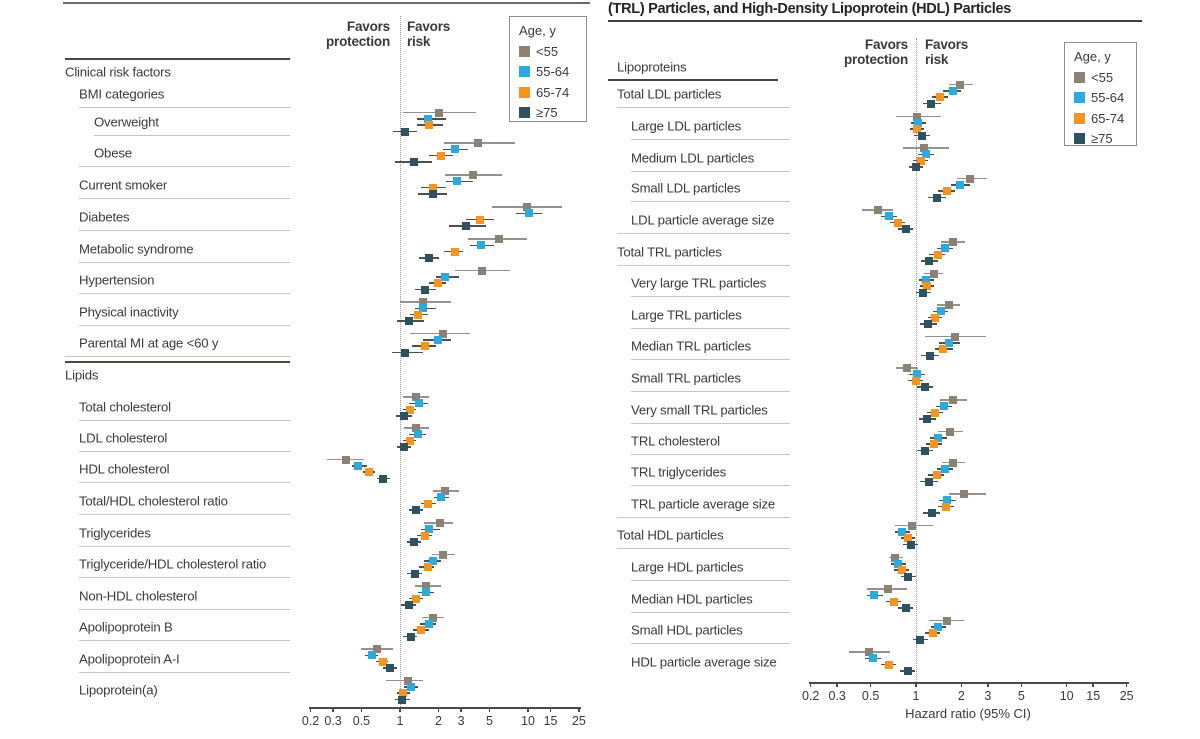  What do you see at coordinates (149, 343) in the screenshot?
I see `row-label: Parental MI at age <60 y` at bounding box center [149, 343].